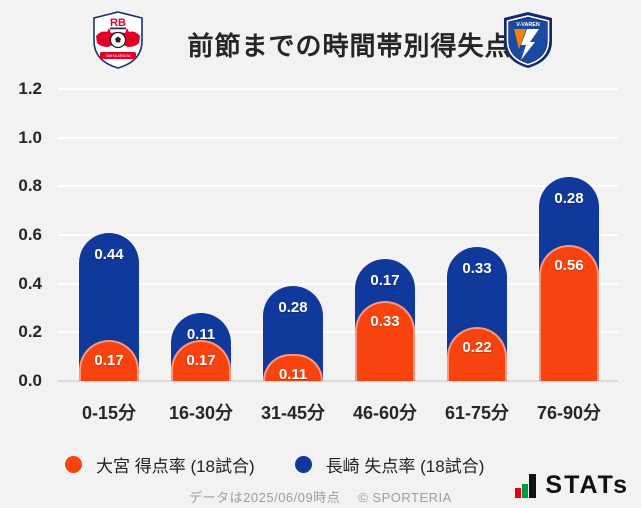 This screenshot has width=641, height=508. Describe the element at coordinates (526, 486) in the screenshot. I see `bar-chart-icon` at that location.